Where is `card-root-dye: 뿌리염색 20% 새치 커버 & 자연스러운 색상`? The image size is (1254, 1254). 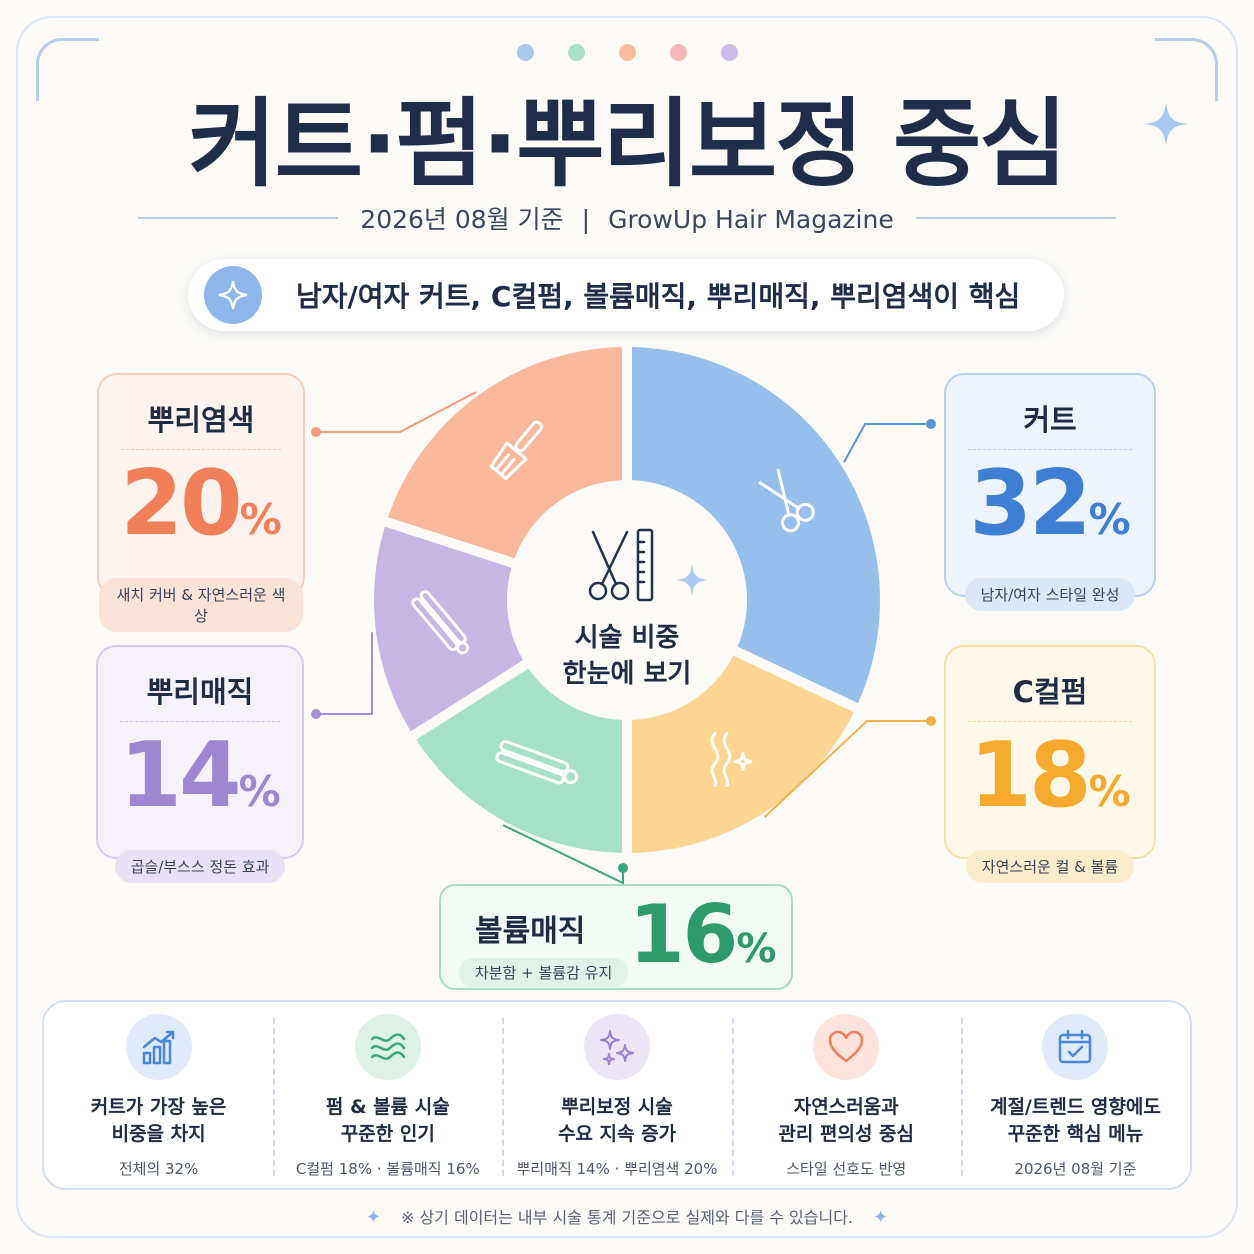 card-root-dye: 뿌리염색 20% 새치 커버 & 자연스러운 색상 is located at coordinates (201, 502).